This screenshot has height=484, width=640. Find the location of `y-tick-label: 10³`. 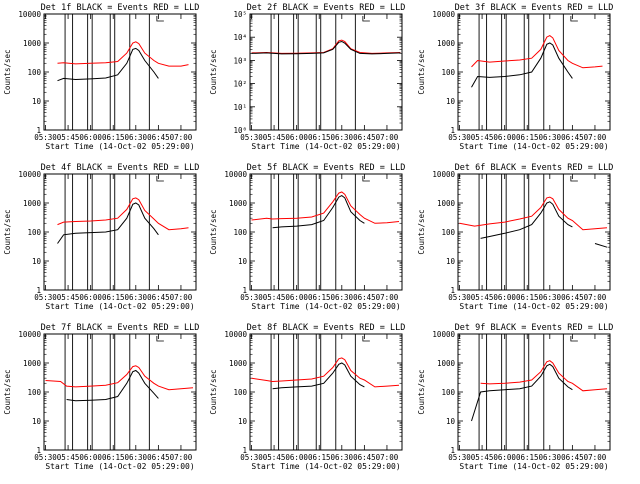

y-tick-label: 10³ is located at coordinates (240, 60).